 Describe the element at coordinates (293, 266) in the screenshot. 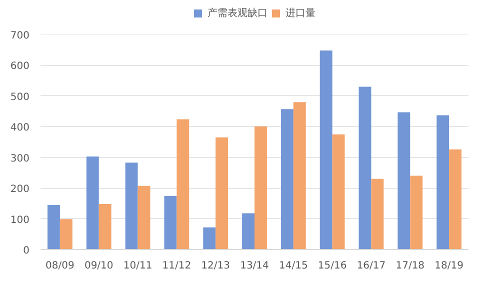

I see `x-tick-label: 14/15` at that location.